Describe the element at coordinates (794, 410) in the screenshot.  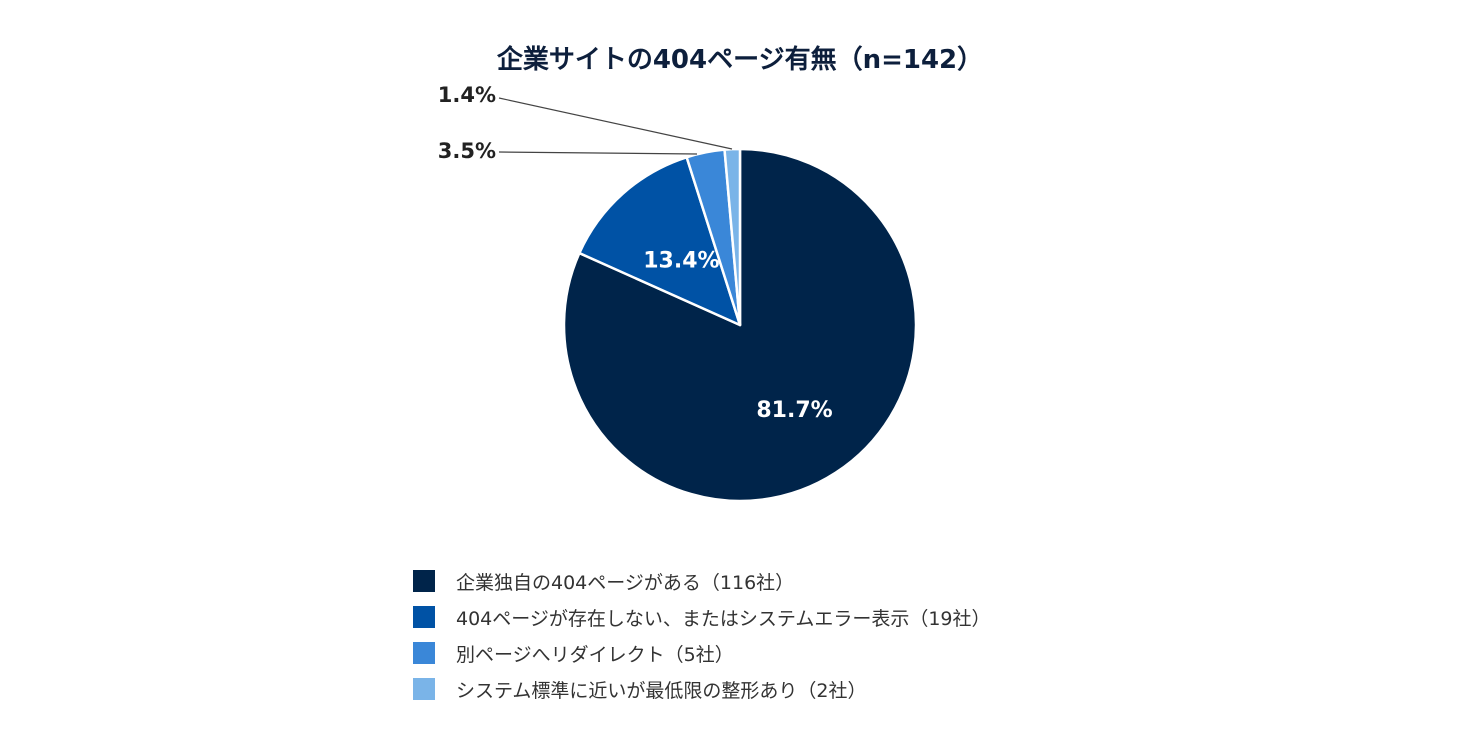
I see `slice-value-label-1: 81.7%` at that location.